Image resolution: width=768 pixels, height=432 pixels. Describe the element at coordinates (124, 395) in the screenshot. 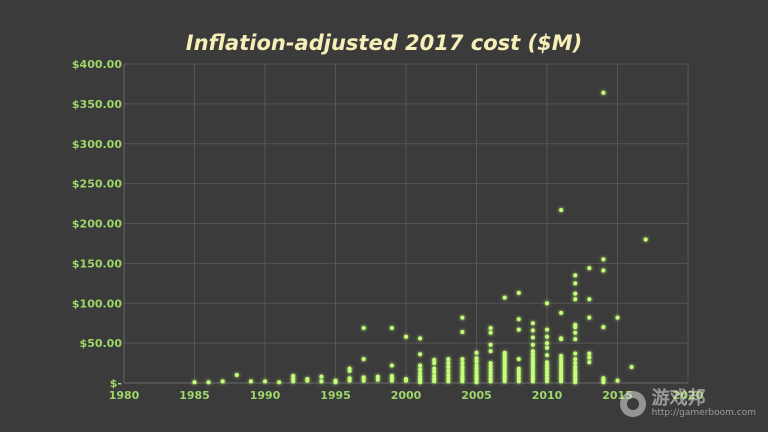

I see `x-tick-label: 1980` at that location.